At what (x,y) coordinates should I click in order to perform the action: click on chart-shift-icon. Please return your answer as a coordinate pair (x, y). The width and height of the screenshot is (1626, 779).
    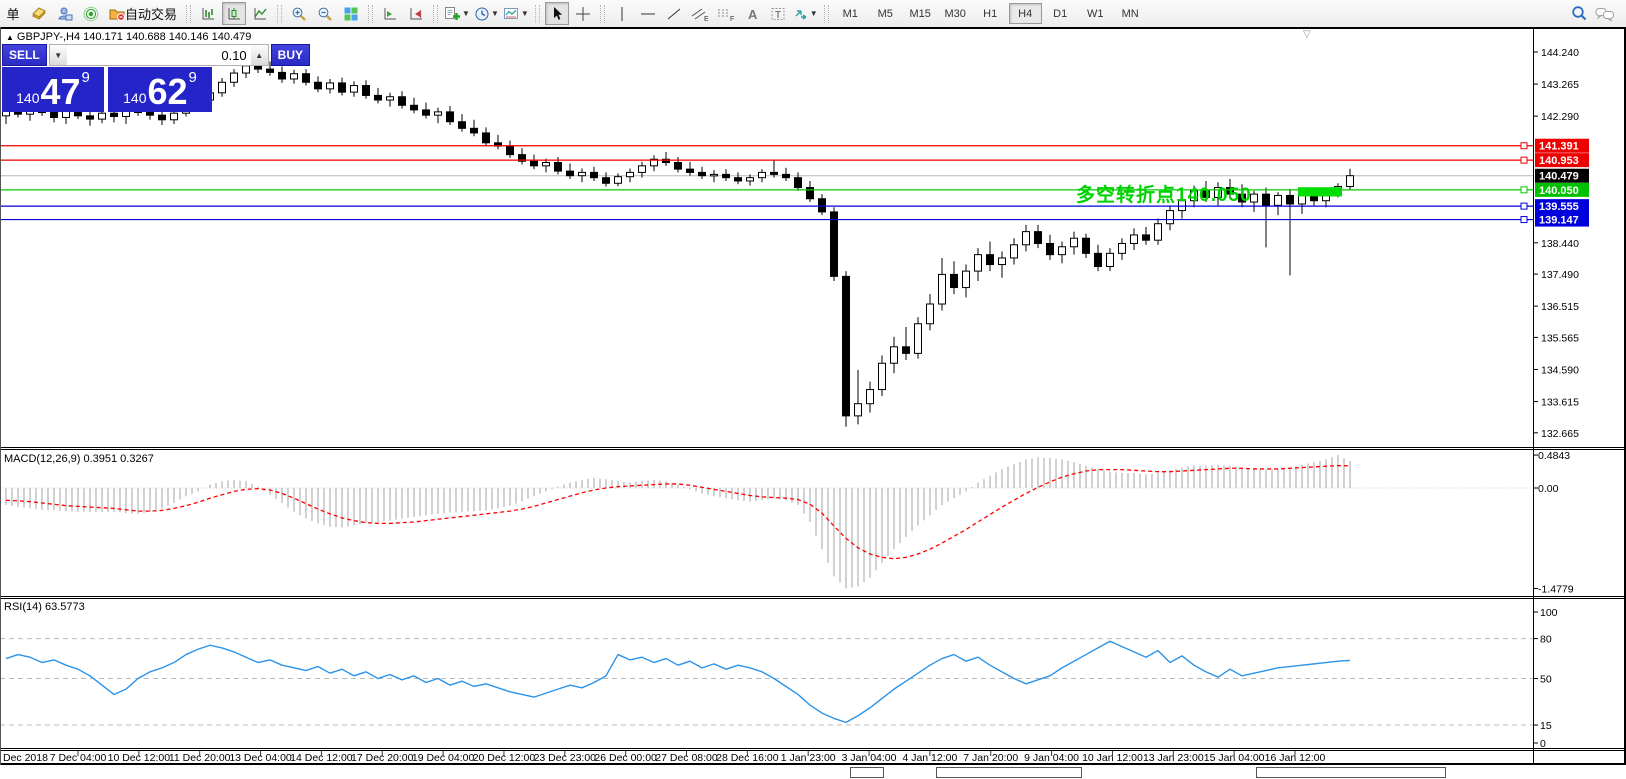
    Looking at the image, I should click on (416, 14).